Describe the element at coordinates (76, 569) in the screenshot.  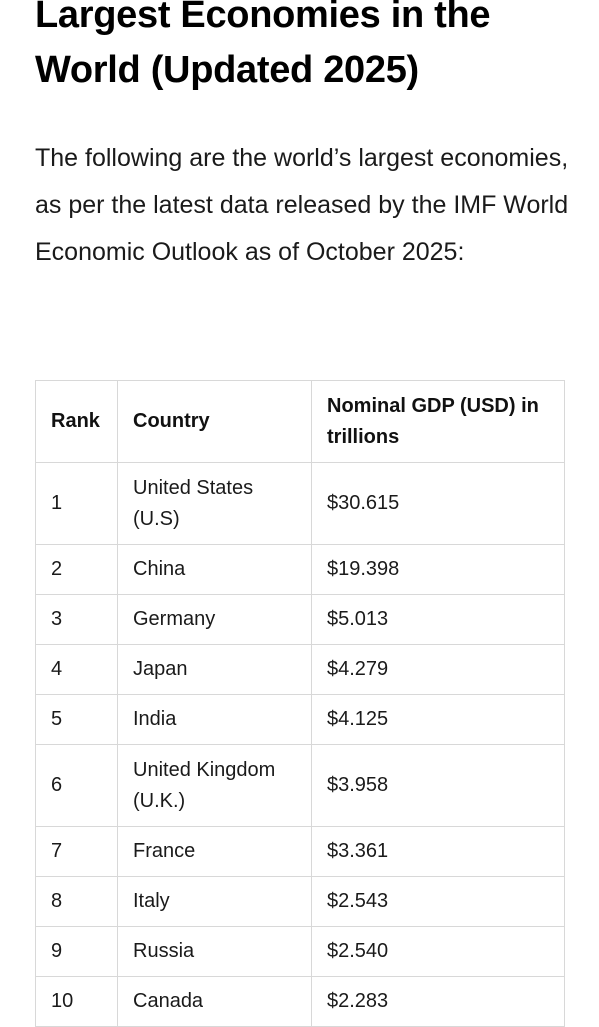
I see `cell-rank: 2` at that location.